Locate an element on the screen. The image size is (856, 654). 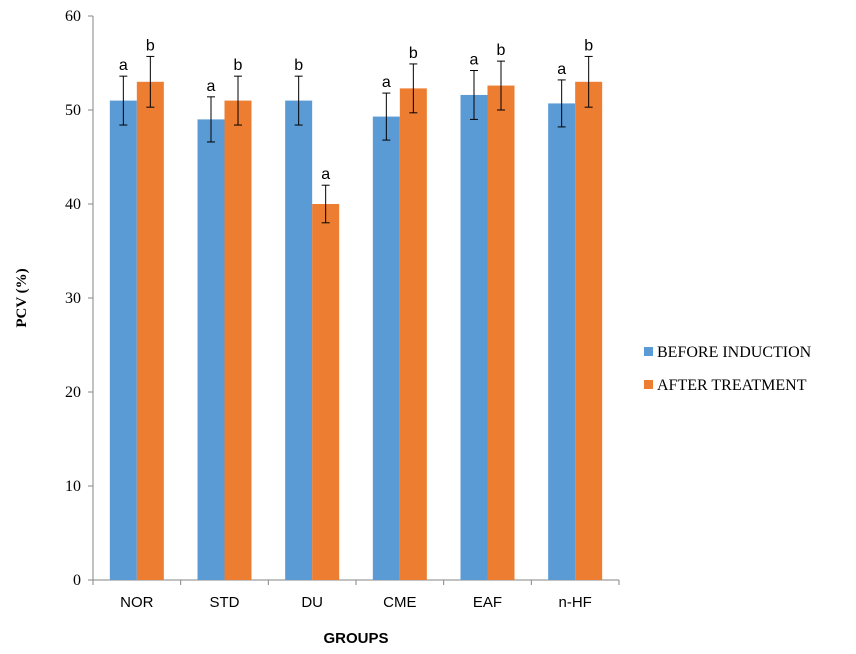
y-tick-label: 0 is located at coordinates (77, 580).